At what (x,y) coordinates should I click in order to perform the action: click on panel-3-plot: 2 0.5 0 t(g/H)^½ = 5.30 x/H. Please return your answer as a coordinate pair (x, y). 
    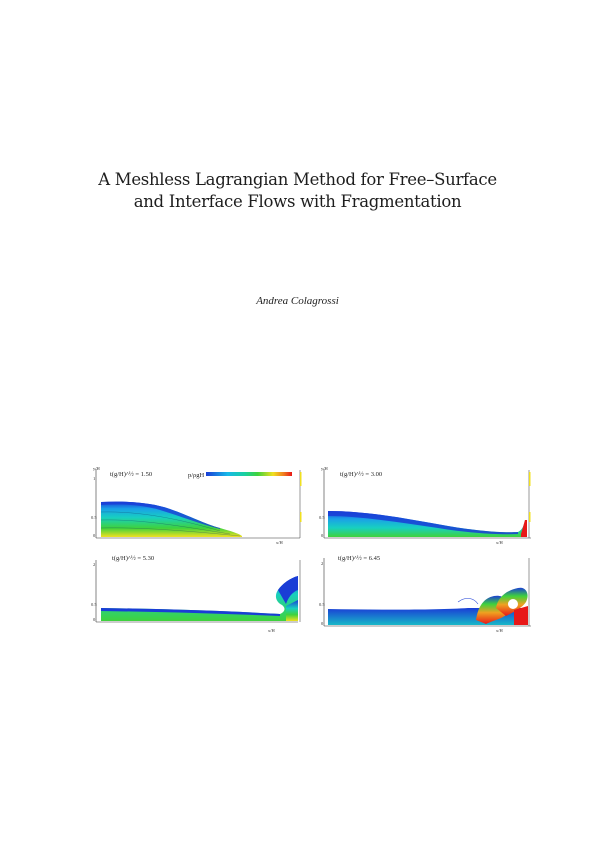
    Looking at the image, I should click on (196, 594).